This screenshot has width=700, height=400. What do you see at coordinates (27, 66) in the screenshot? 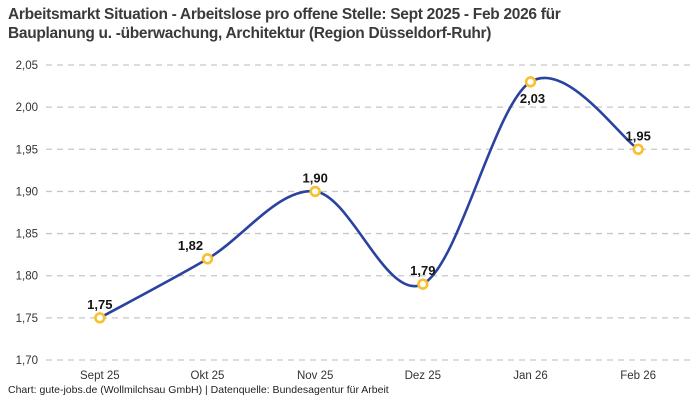
I see `y-tick-label: 2,05` at bounding box center [27, 66].